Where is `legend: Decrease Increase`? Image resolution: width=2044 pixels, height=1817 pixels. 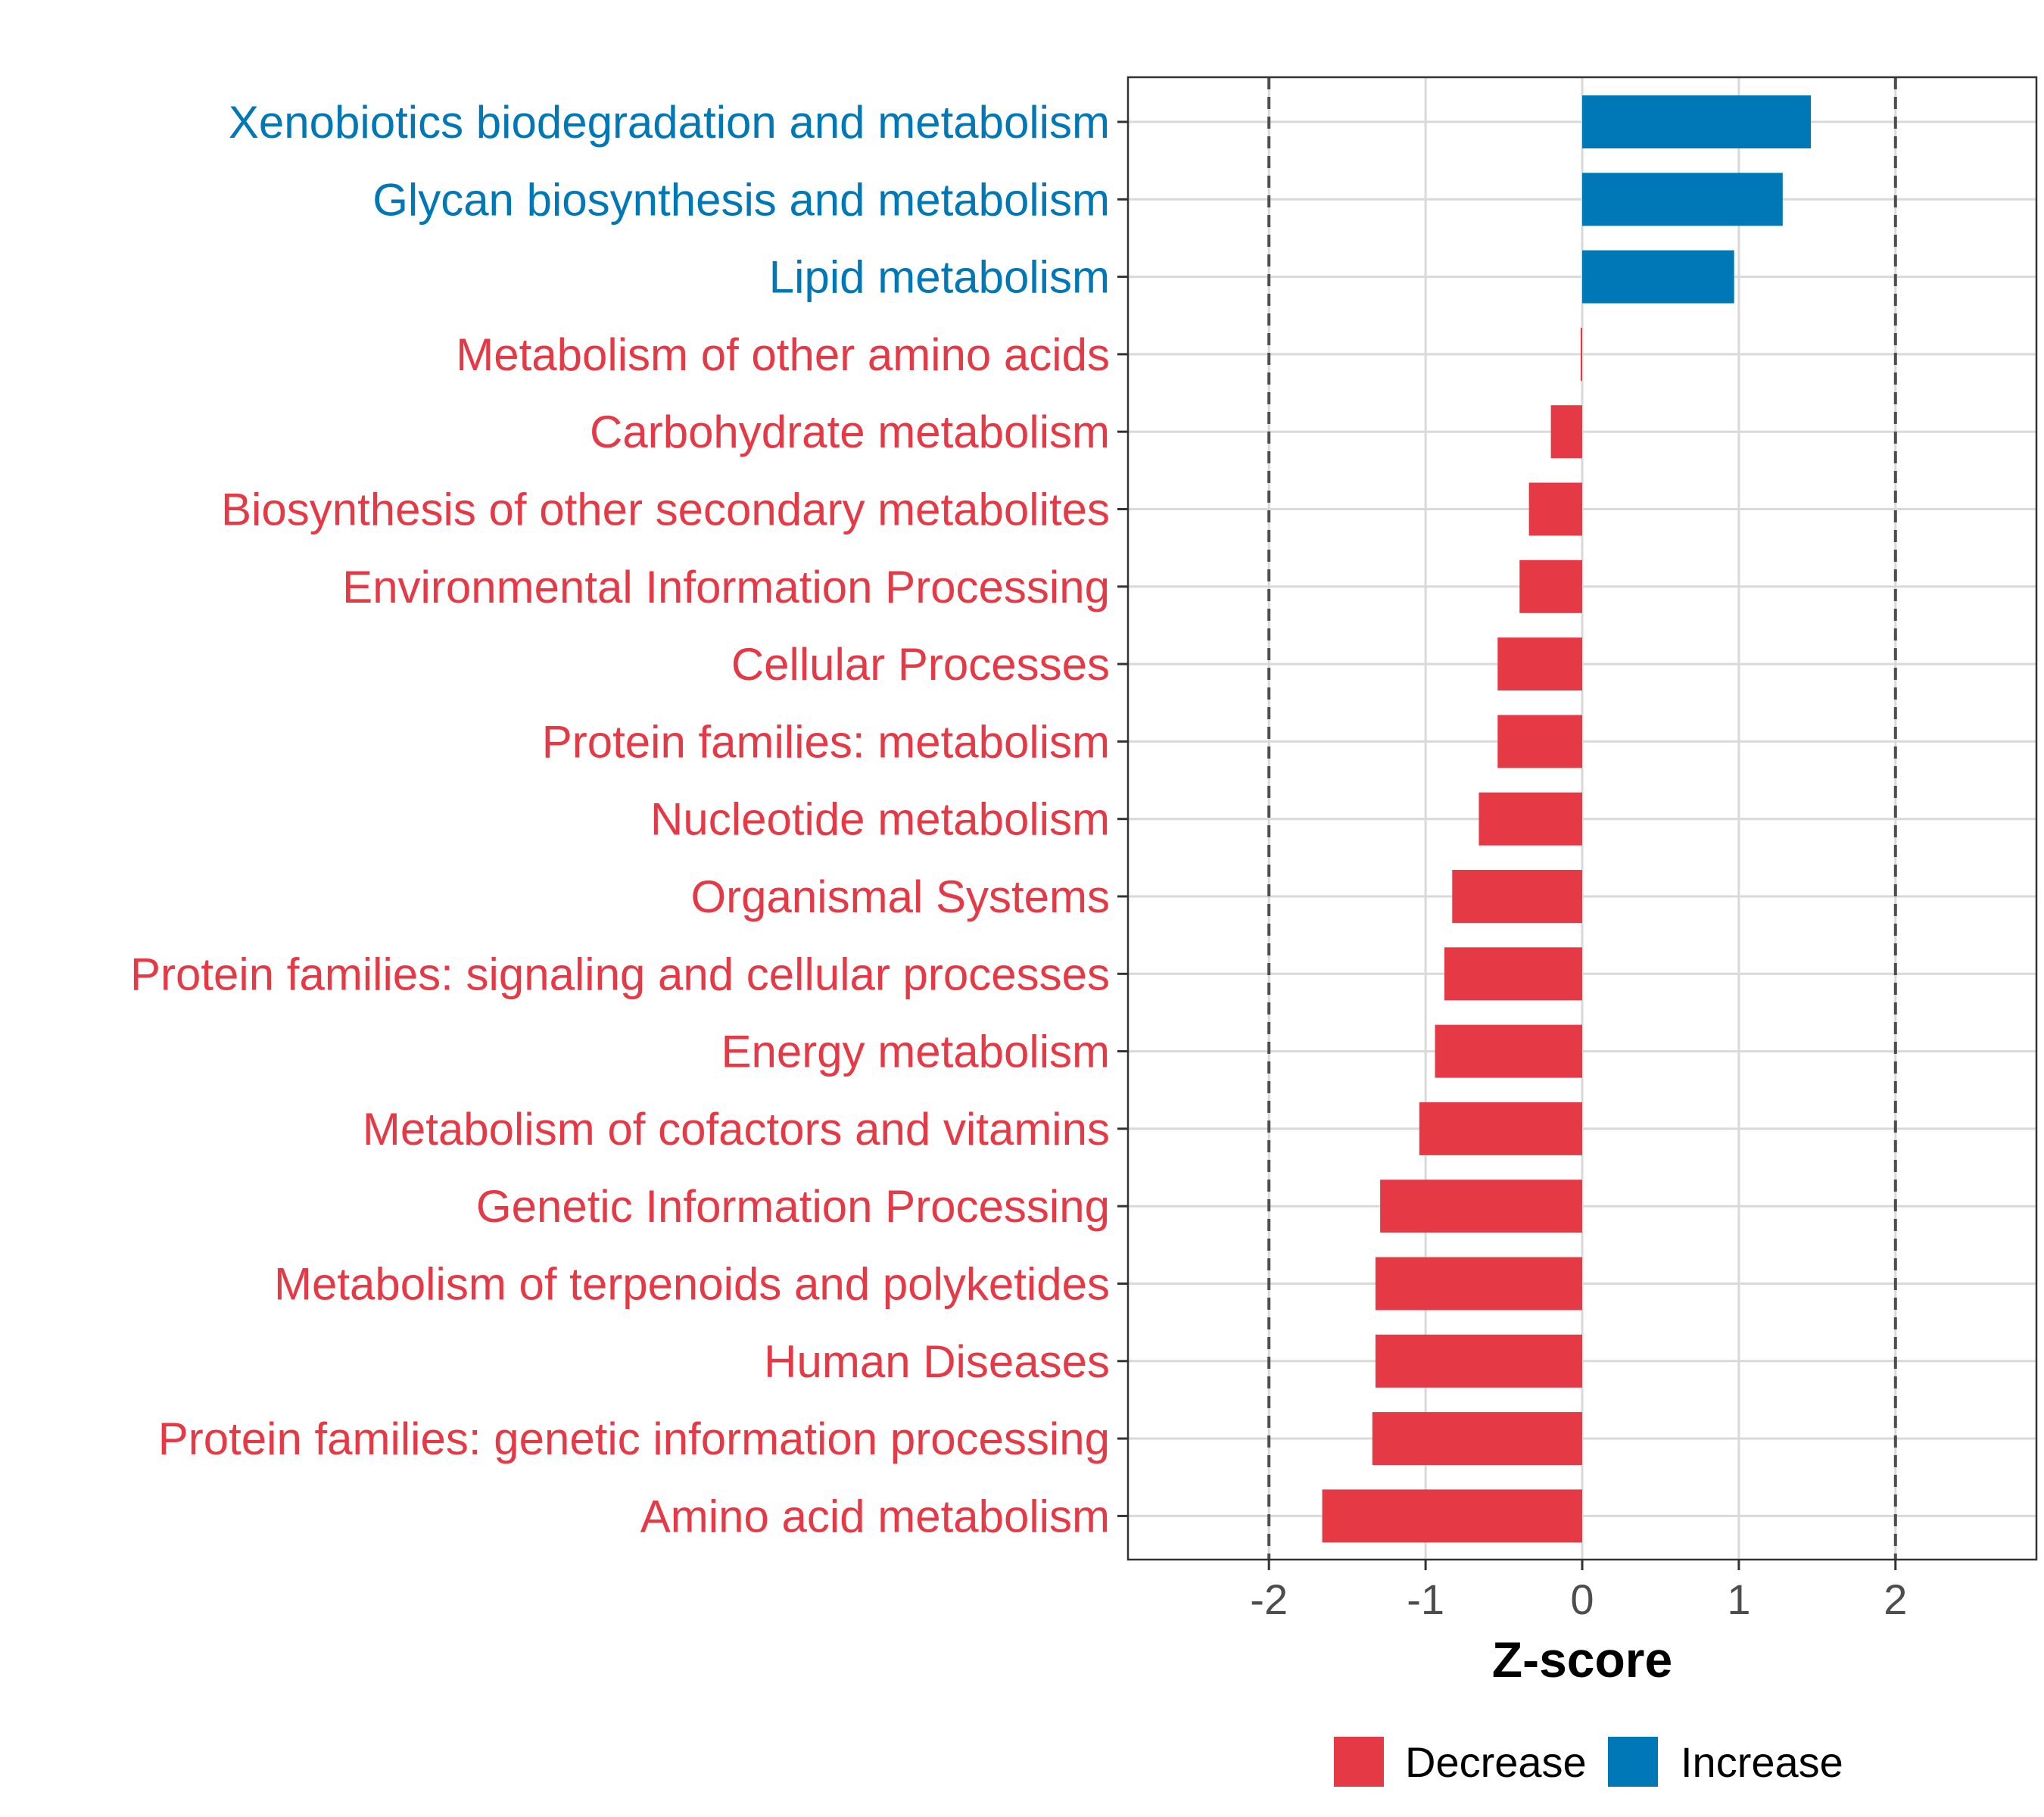
legend: Decrease Increase is located at coordinates (1588, 1762).